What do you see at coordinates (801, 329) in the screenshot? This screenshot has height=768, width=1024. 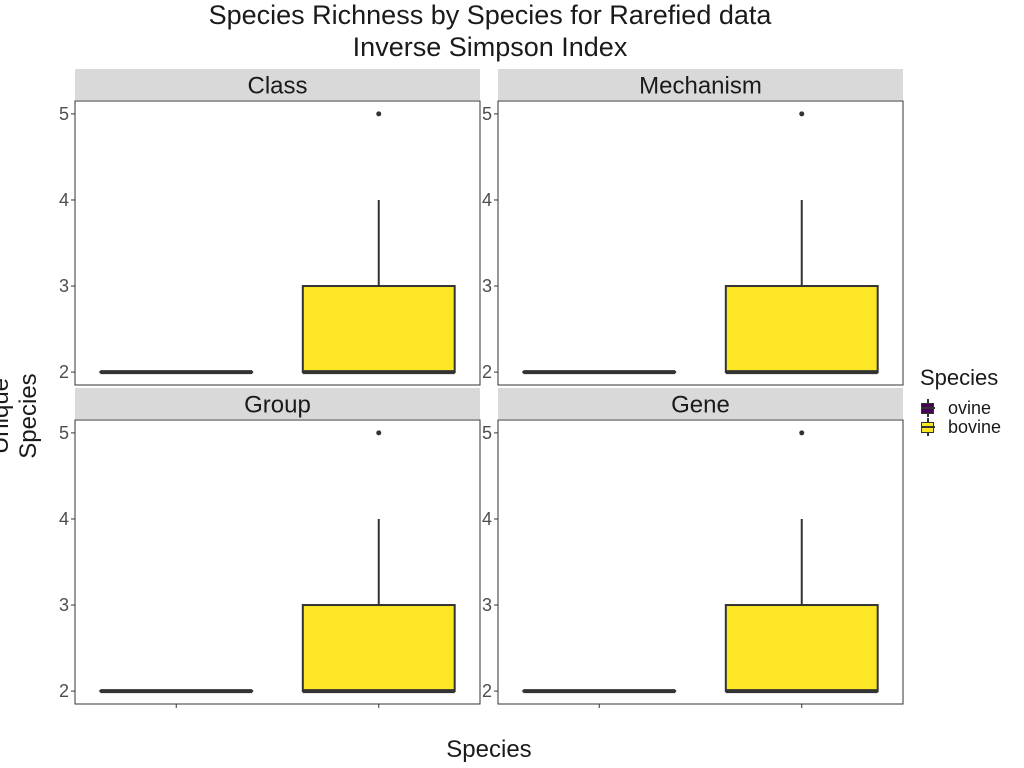 I see `box-mechanism-bovine` at bounding box center [801, 329].